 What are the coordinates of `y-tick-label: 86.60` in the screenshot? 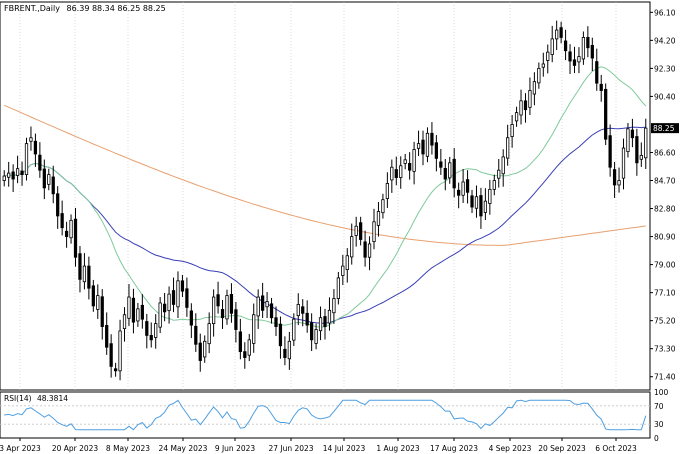 It's located at (665, 152).